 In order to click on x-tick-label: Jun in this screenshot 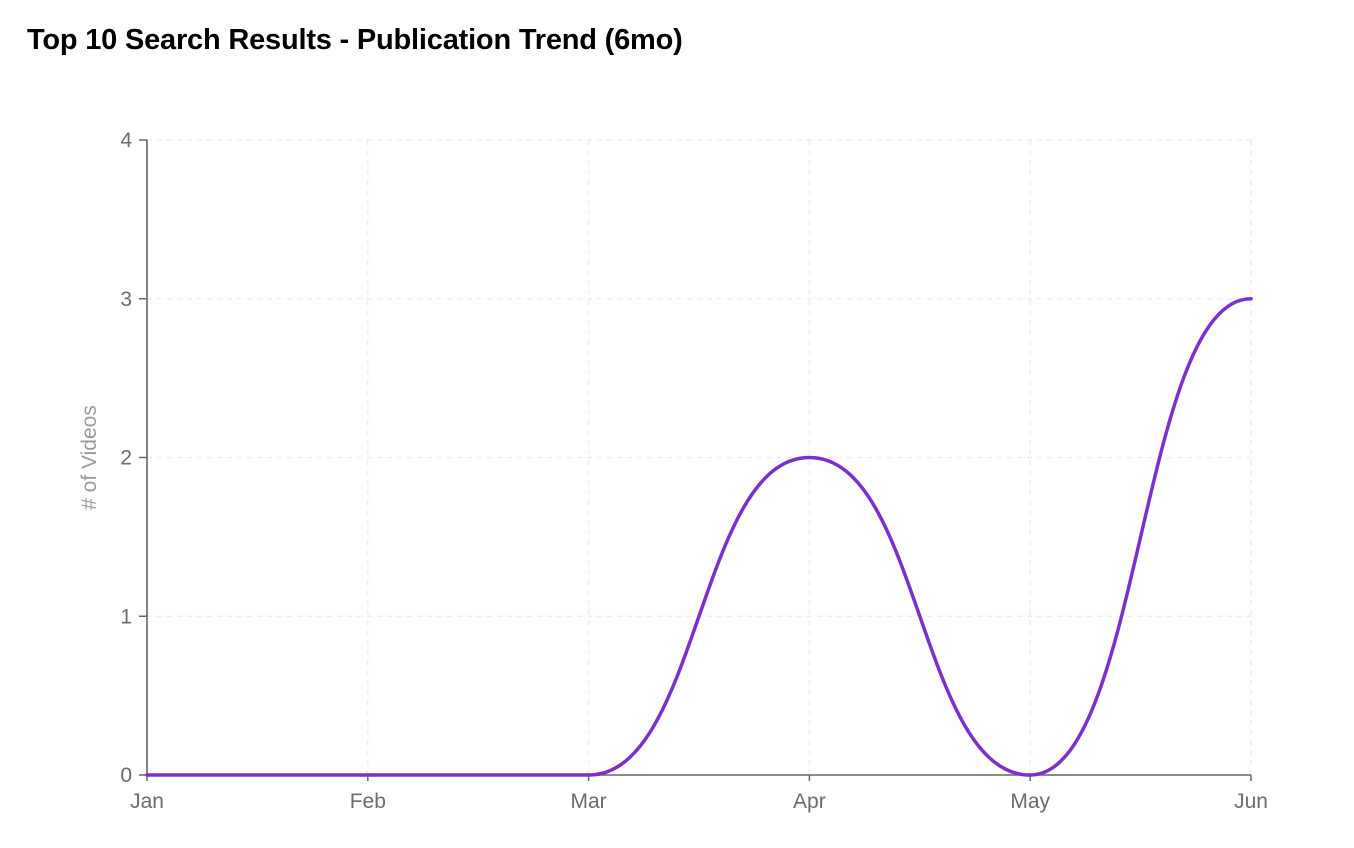, I will do `click(1251, 801)`.